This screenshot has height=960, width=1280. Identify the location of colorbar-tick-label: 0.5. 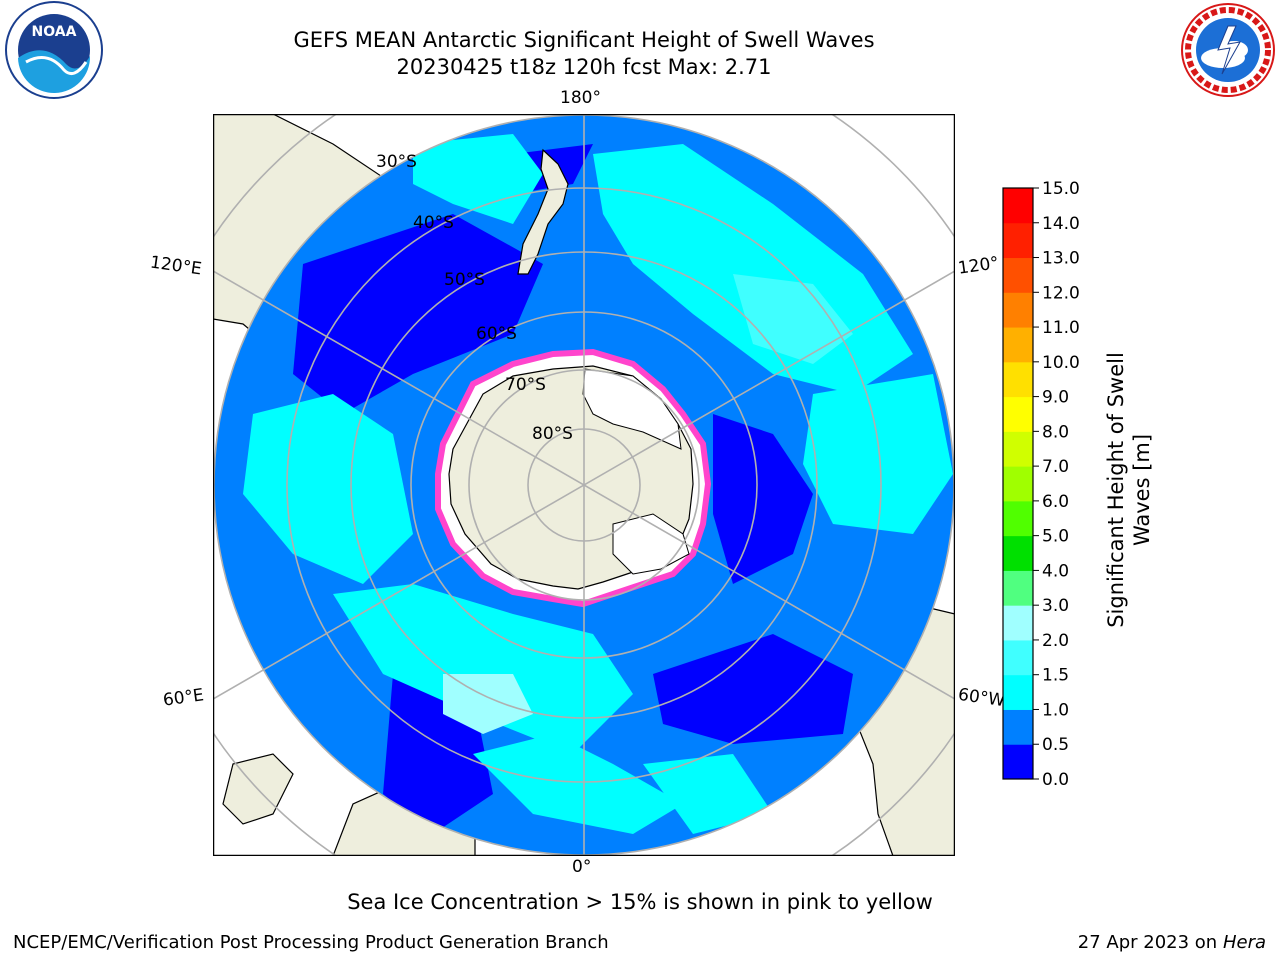
(1055, 745).